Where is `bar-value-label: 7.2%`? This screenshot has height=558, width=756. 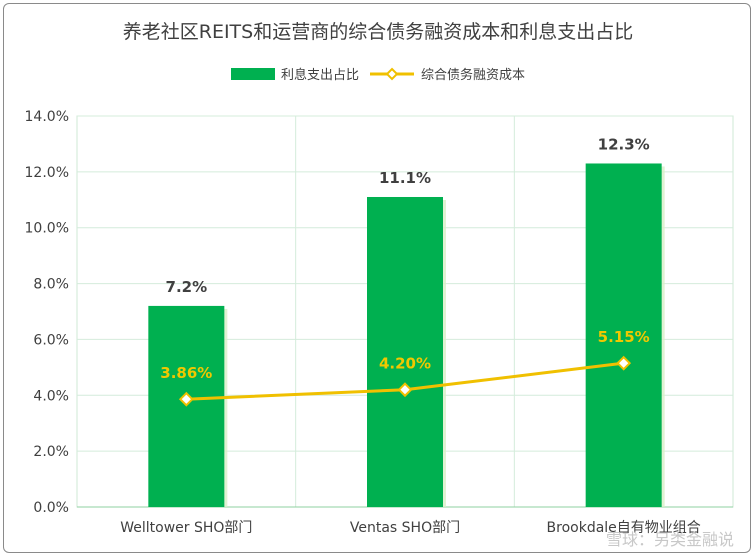
bar-value-label: 7.2% is located at coordinates (187, 287).